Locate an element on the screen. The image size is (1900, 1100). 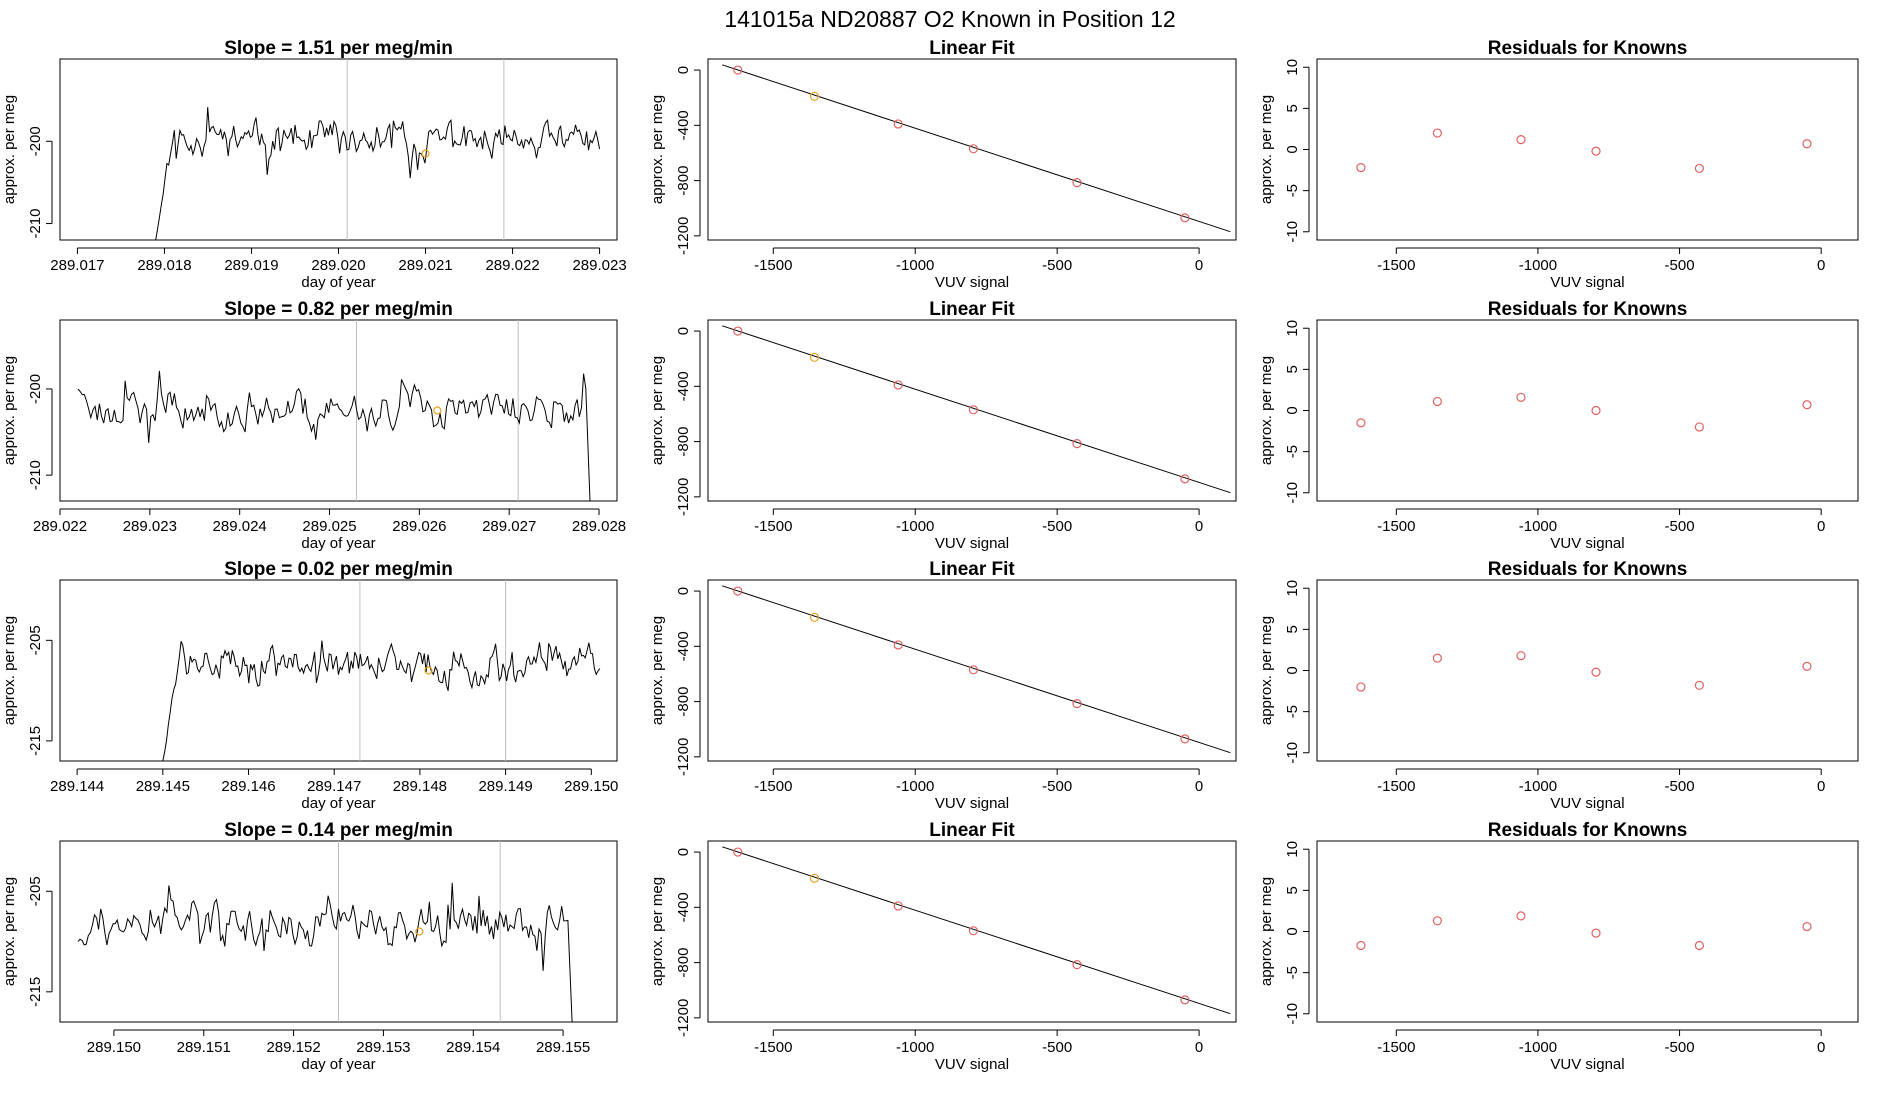
x-tick-label: 289.145 is located at coordinates (163, 786).